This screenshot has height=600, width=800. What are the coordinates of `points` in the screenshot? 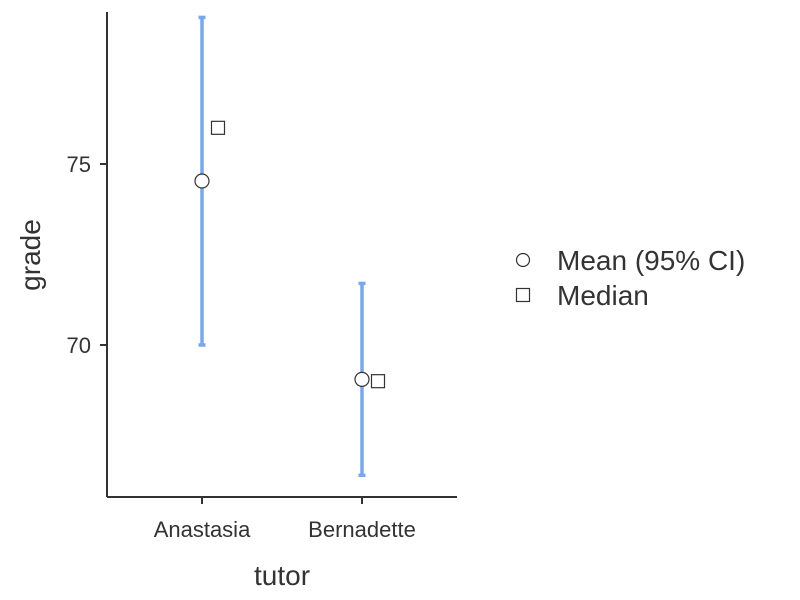 It's located at (290, 254).